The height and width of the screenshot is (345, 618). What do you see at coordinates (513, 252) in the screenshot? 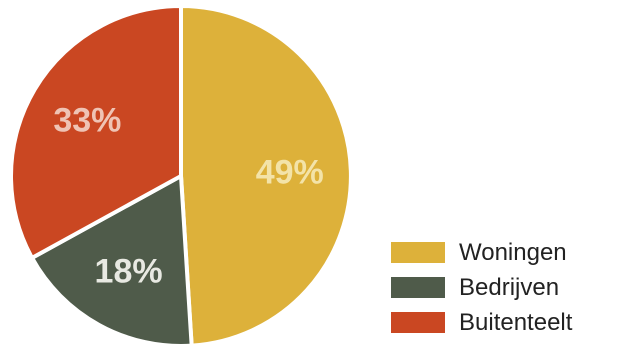
I see `legend-label-woningen: Woningen` at bounding box center [513, 252].